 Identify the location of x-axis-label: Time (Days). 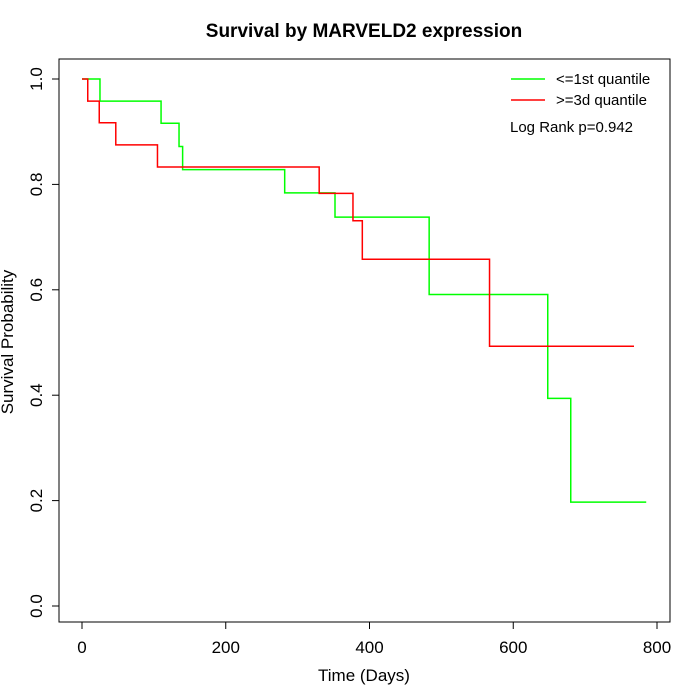
(364, 675).